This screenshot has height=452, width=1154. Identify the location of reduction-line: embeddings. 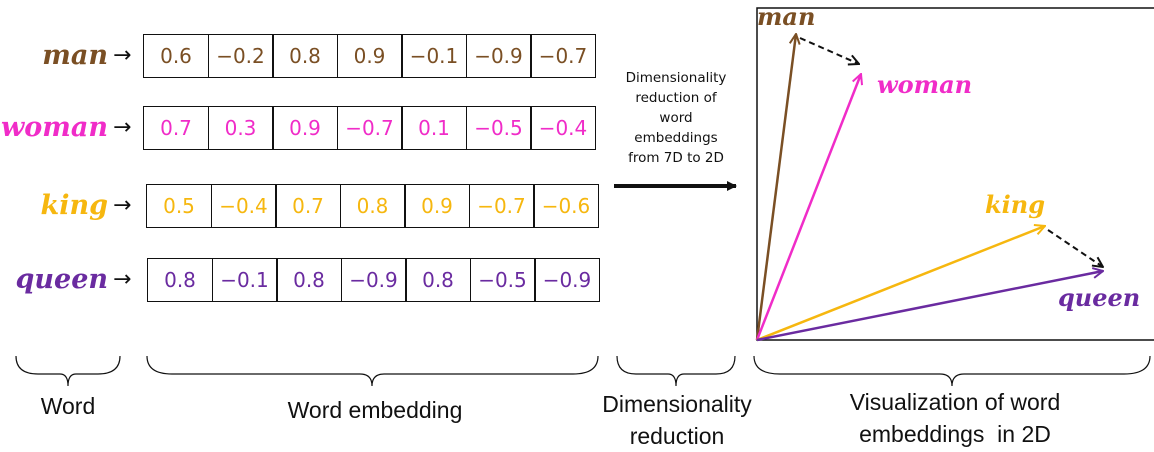
(676, 138).